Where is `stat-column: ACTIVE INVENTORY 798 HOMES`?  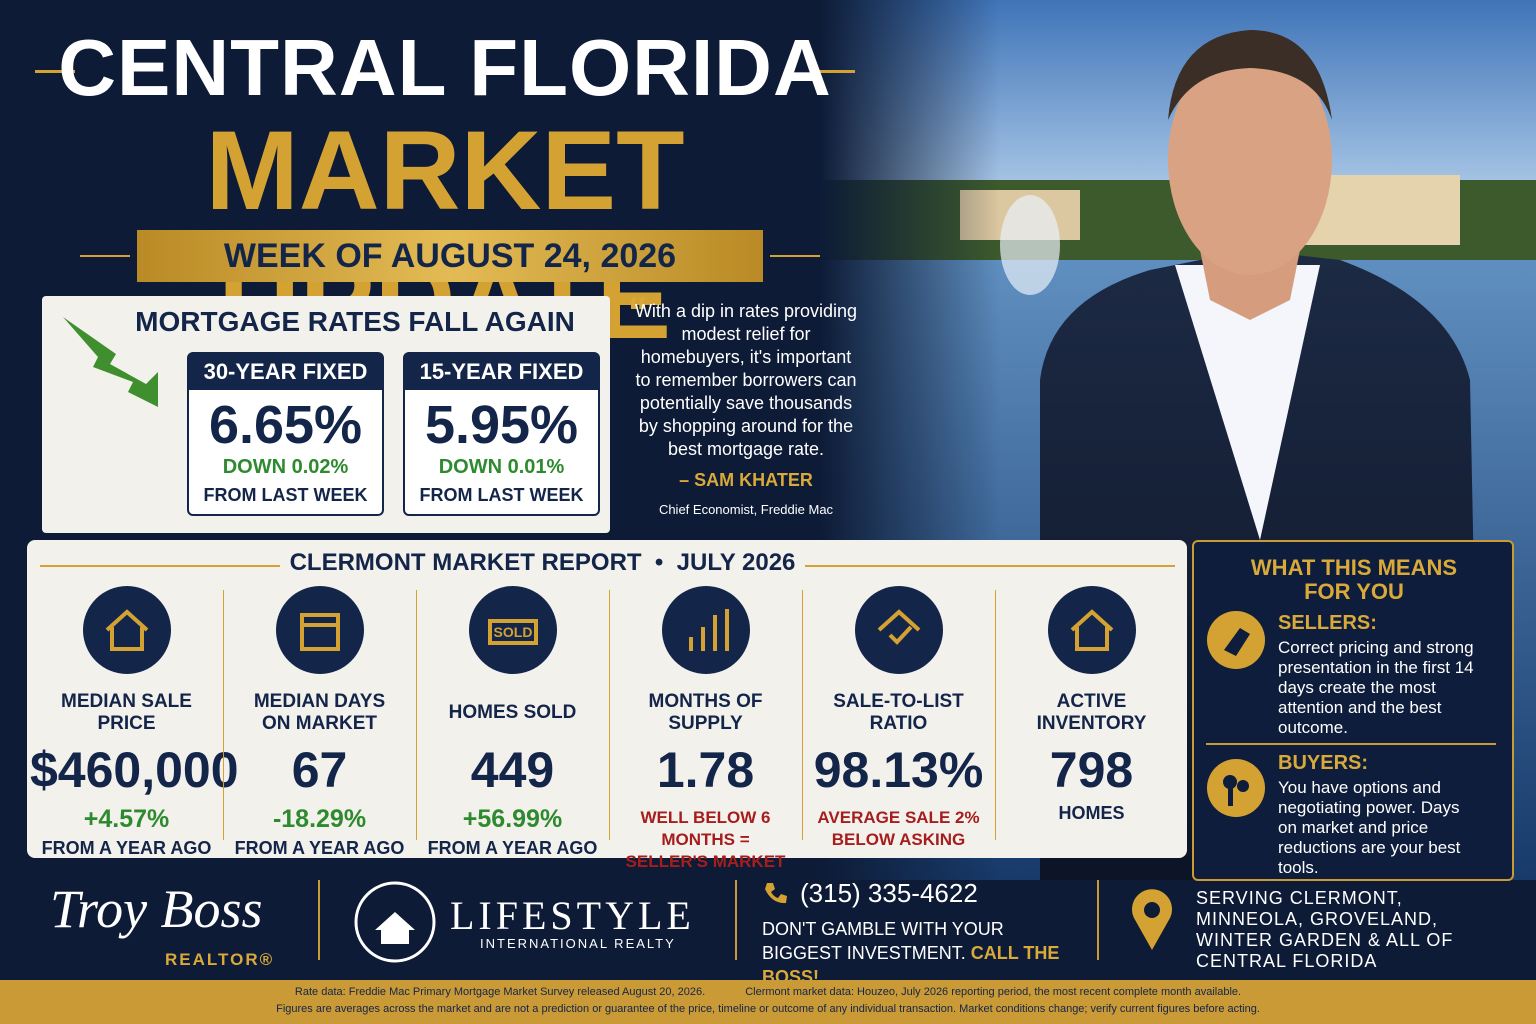 stat-column: ACTIVE INVENTORY 798 HOMES is located at coordinates (1091, 704).